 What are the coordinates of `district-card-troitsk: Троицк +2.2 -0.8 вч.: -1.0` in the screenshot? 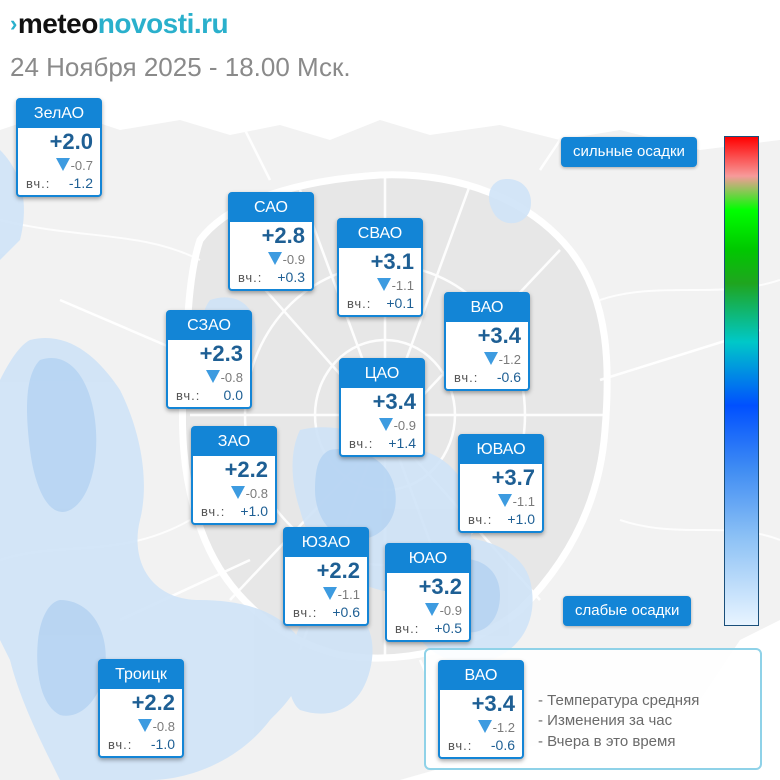 It's located at (141, 708).